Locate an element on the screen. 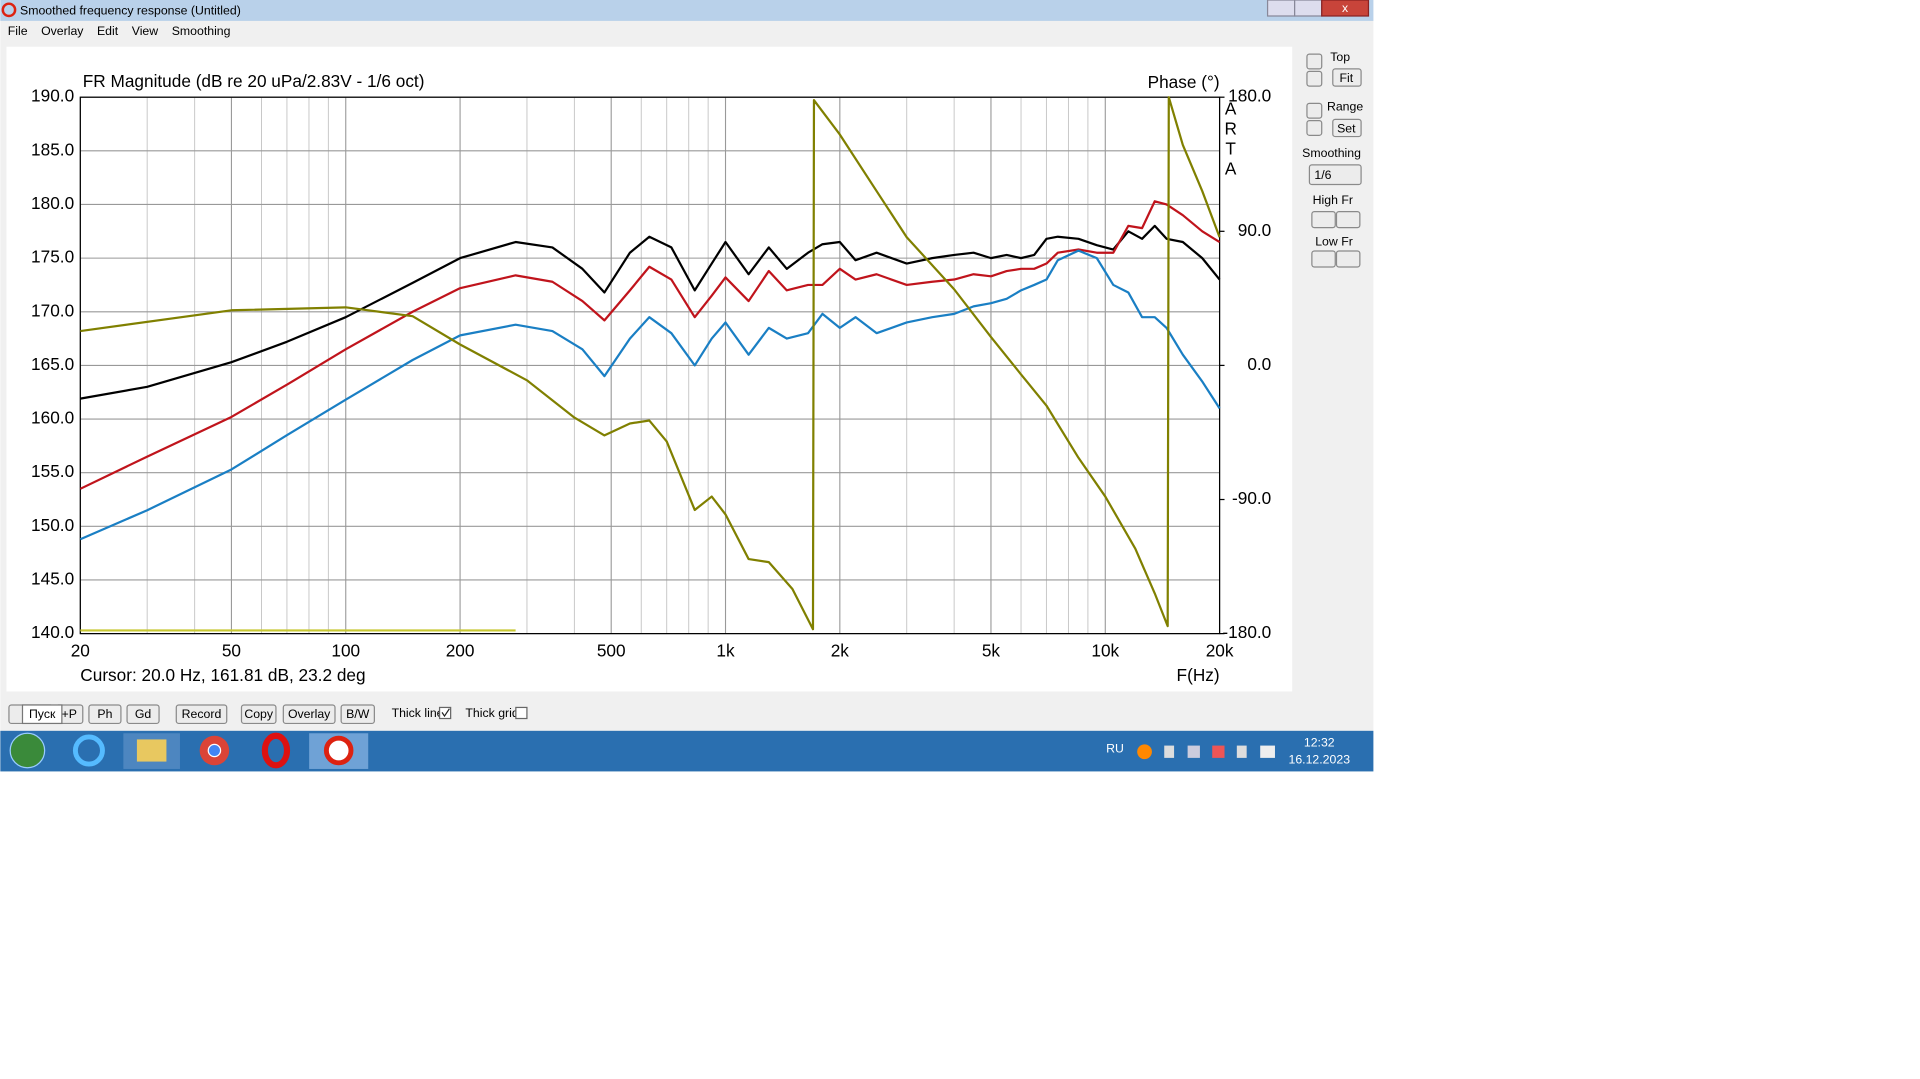 This screenshot has height=1079, width=1920. minimize-button is located at coordinates (1281, 8).